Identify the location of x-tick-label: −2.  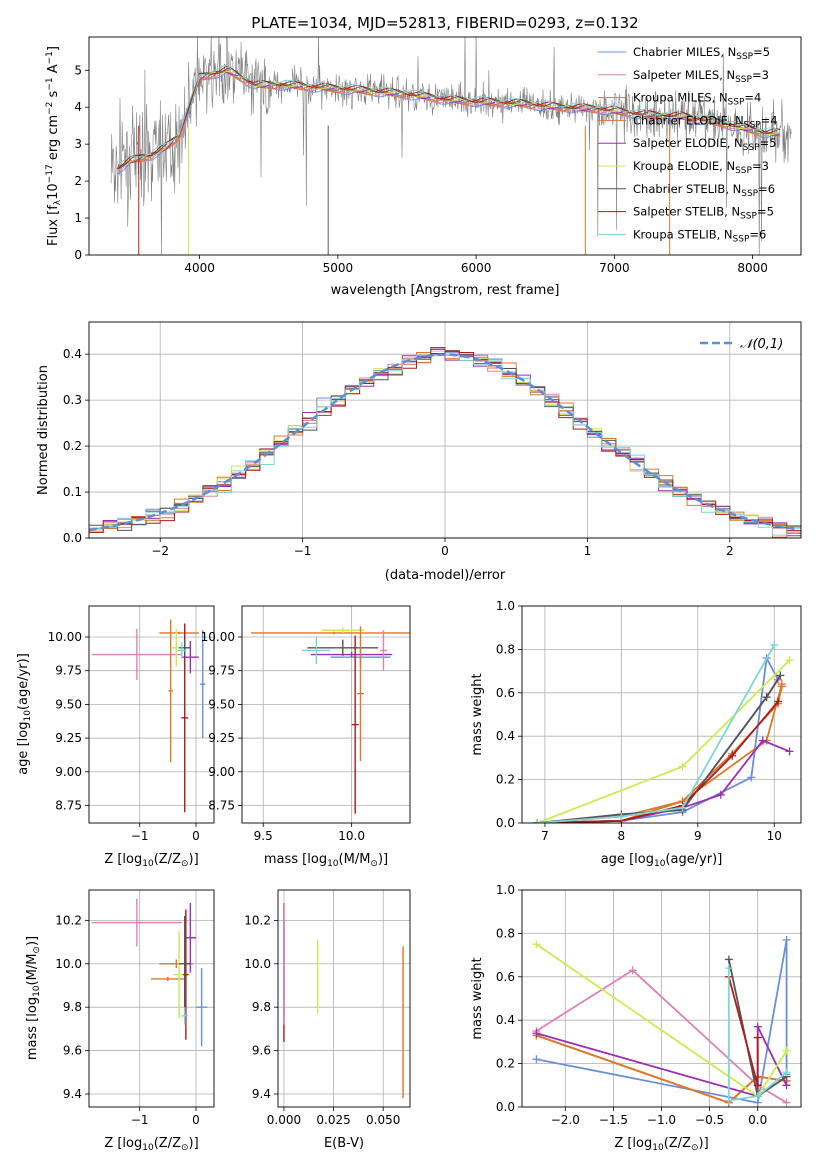
(160, 551).